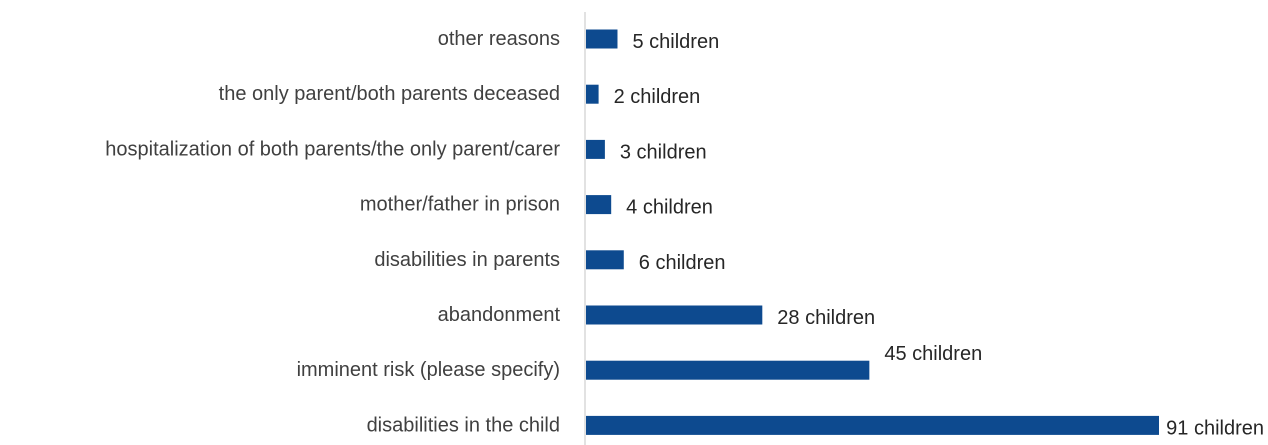 The image size is (1268, 445). I want to click on category-label: other reasons, so click(499, 39).